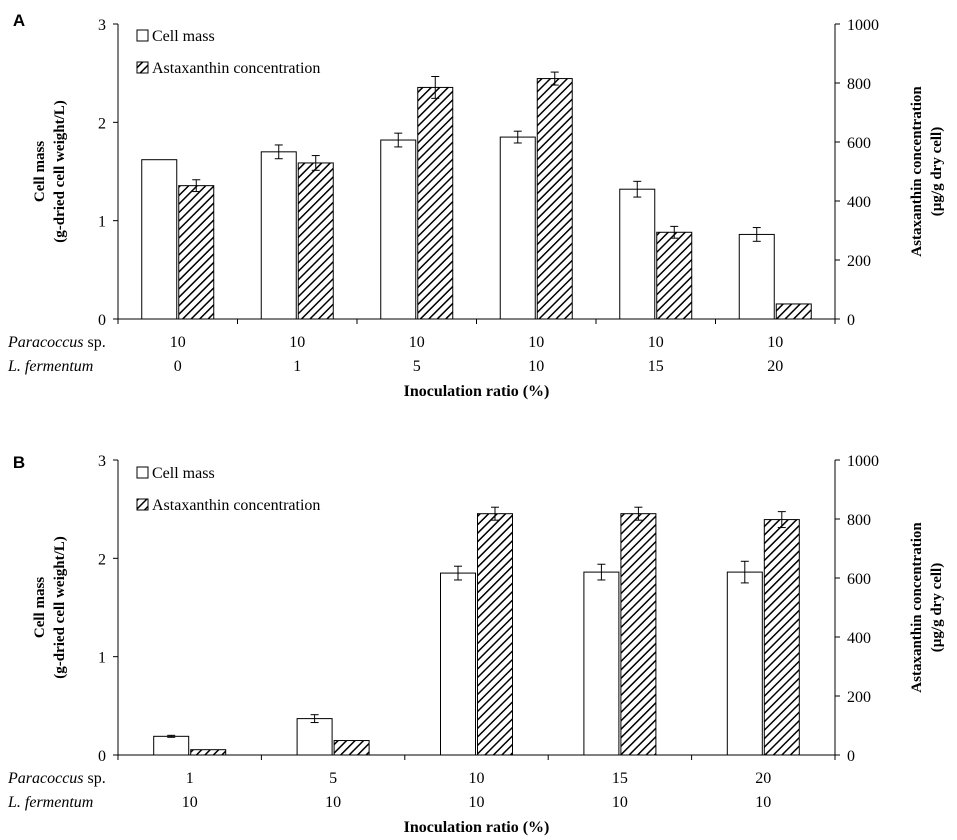  Describe the element at coordinates (19, 462) in the screenshot. I see `panel-letter: B` at that location.